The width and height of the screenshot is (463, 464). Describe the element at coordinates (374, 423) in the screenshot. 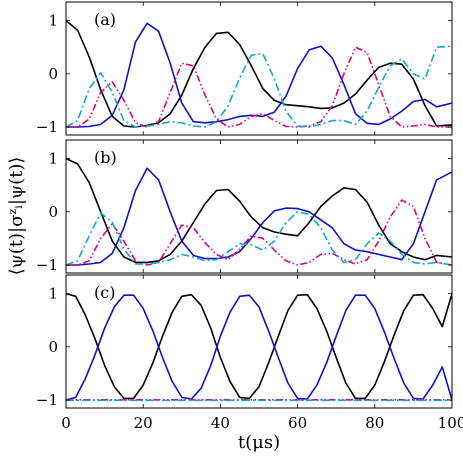

I see `x-tick-label: 80` at that location.